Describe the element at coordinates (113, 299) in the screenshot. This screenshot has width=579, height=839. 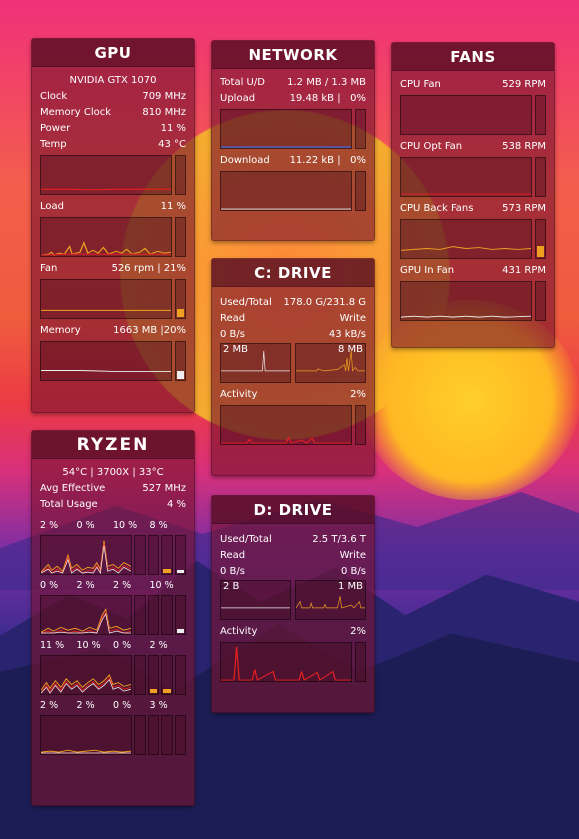
I see `gpu-fan-graph` at that location.